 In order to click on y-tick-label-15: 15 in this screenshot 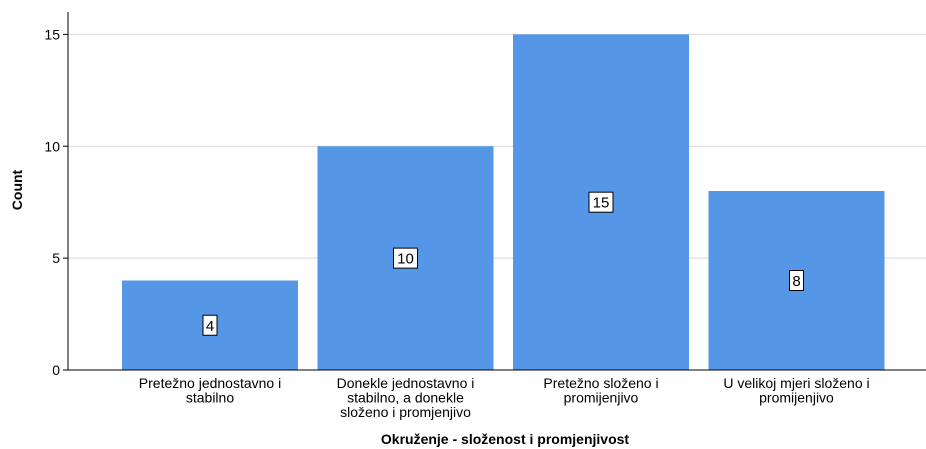, I will do `click(52, 34)`.